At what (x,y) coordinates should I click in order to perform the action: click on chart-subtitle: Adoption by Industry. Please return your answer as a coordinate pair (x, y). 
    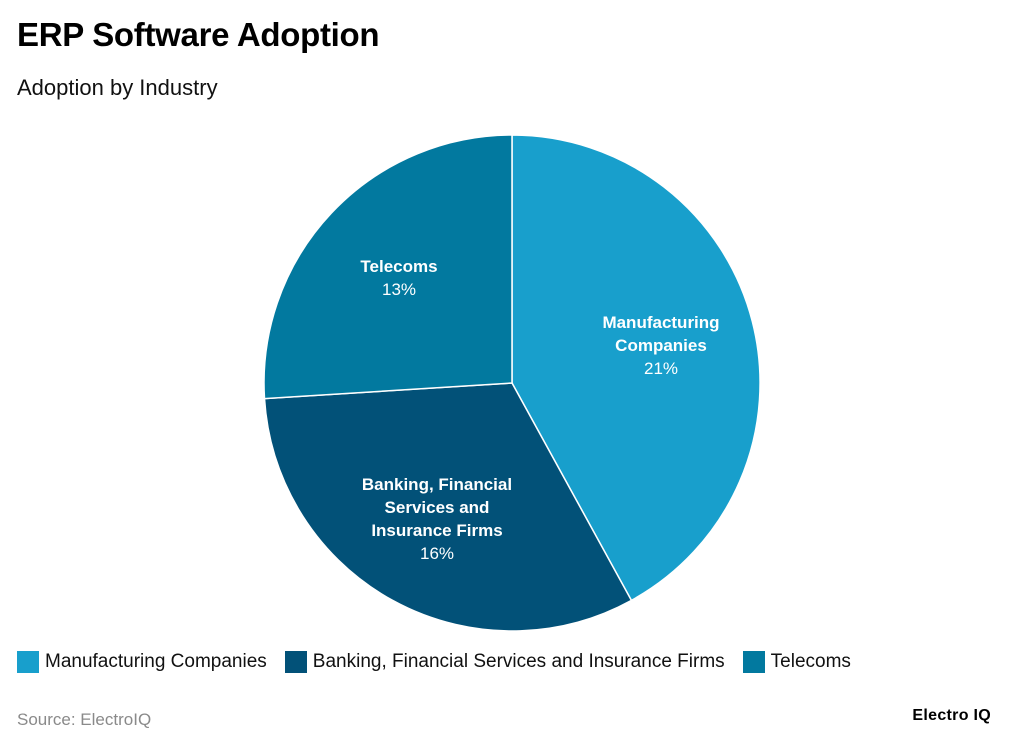
    Looking at the image, I should click on (117, 87).